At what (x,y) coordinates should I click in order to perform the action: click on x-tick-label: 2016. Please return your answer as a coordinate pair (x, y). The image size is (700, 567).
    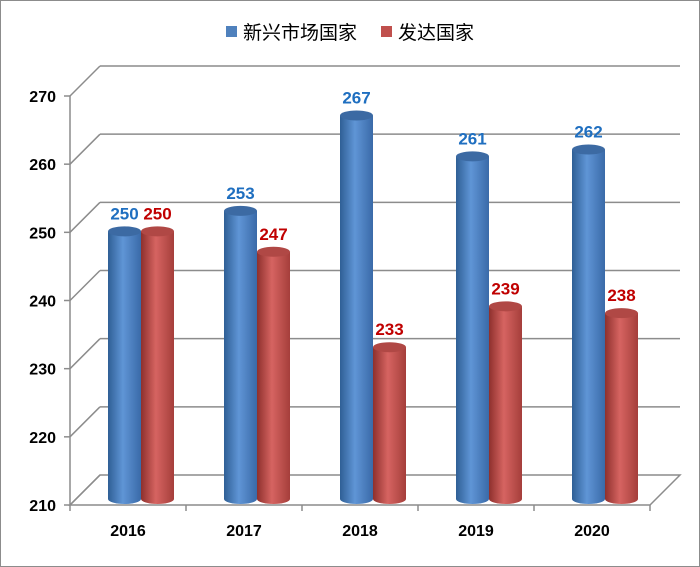
    Looking at the image, I should click on (128, 531).